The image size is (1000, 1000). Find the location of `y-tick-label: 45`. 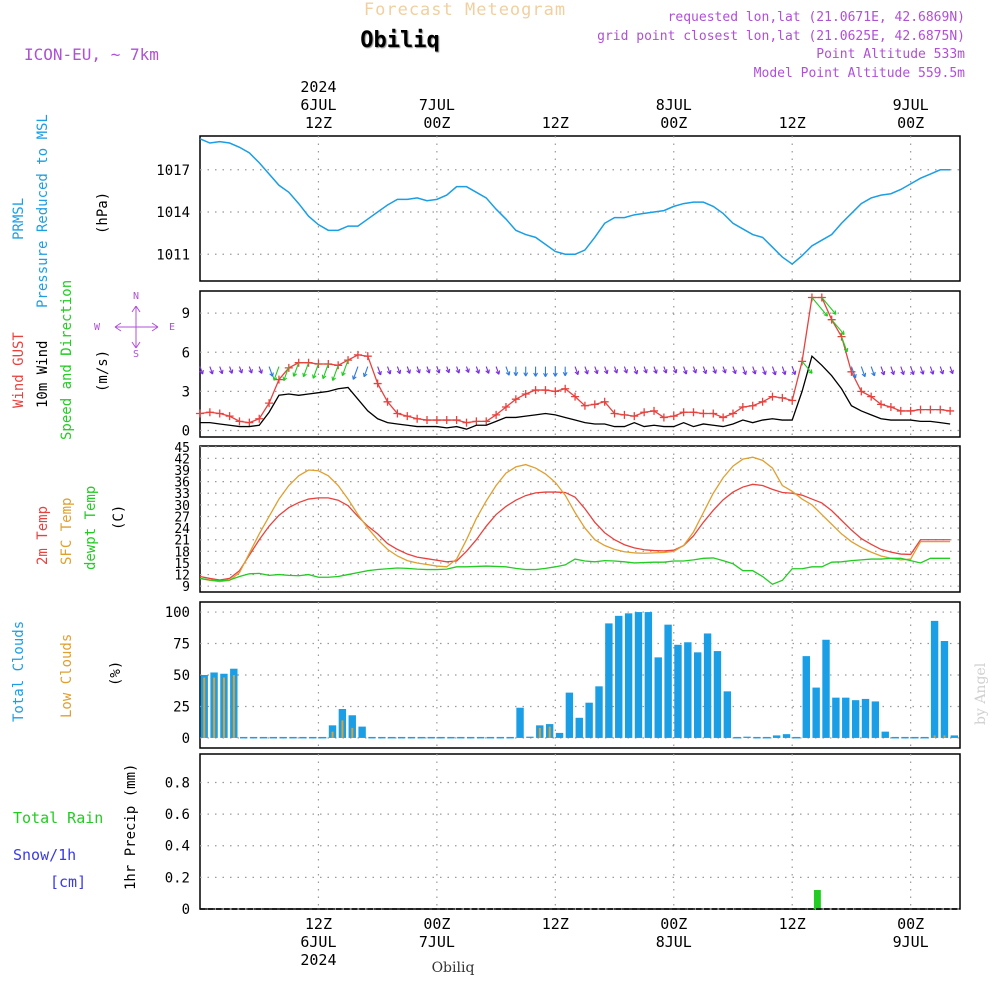

y-tick-label: 45 is located at coordinates (182, 448).